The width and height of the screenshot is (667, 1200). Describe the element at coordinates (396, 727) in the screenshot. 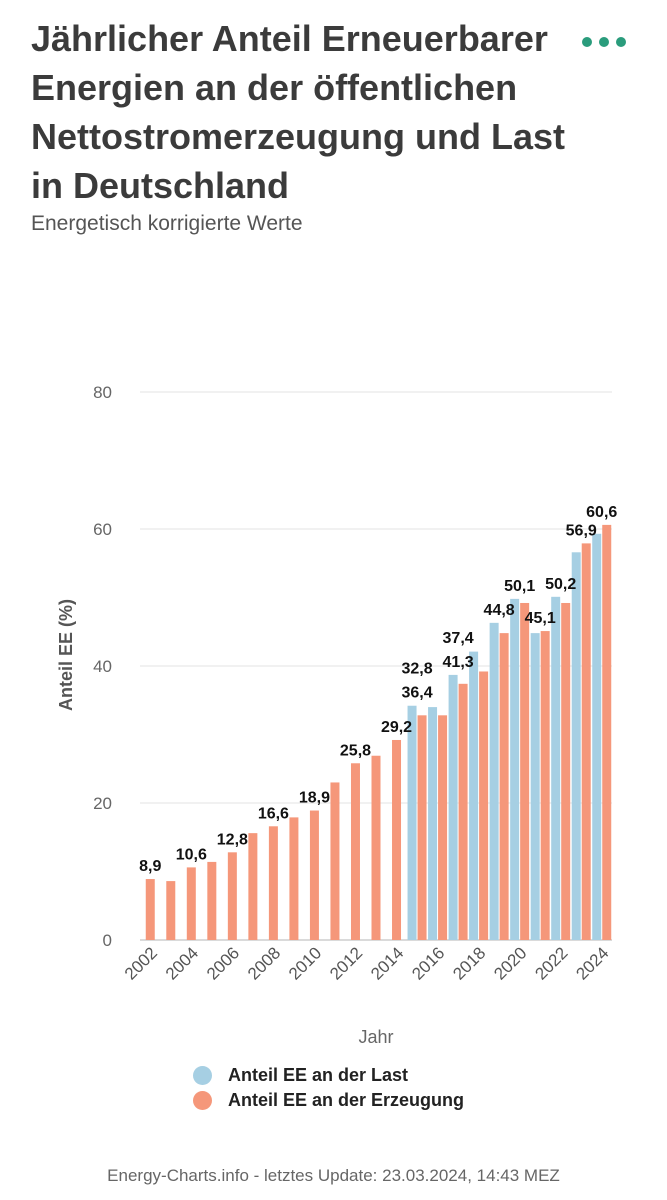

I see `data-label: 29,2` at that location.